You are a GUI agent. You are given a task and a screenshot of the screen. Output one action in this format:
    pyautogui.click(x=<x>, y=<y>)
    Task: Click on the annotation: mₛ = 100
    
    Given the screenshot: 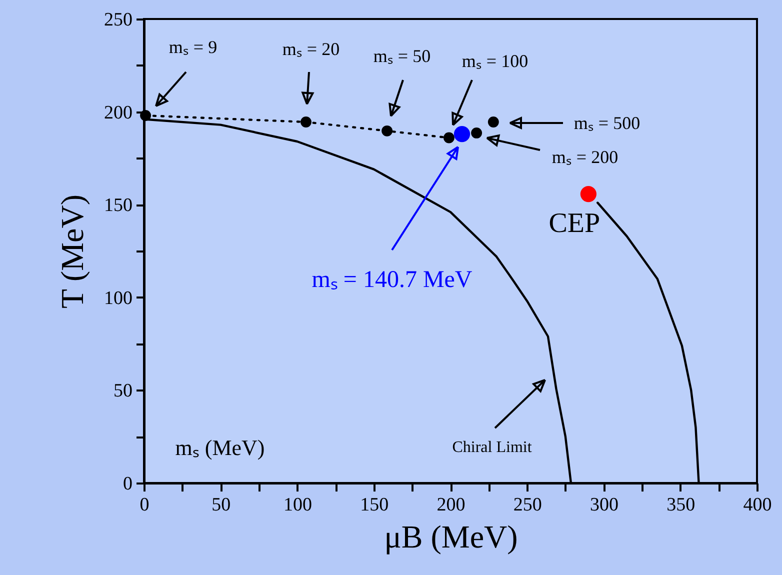 What is the action you would take?
    pyautogui.click(x=495, y=61)
    